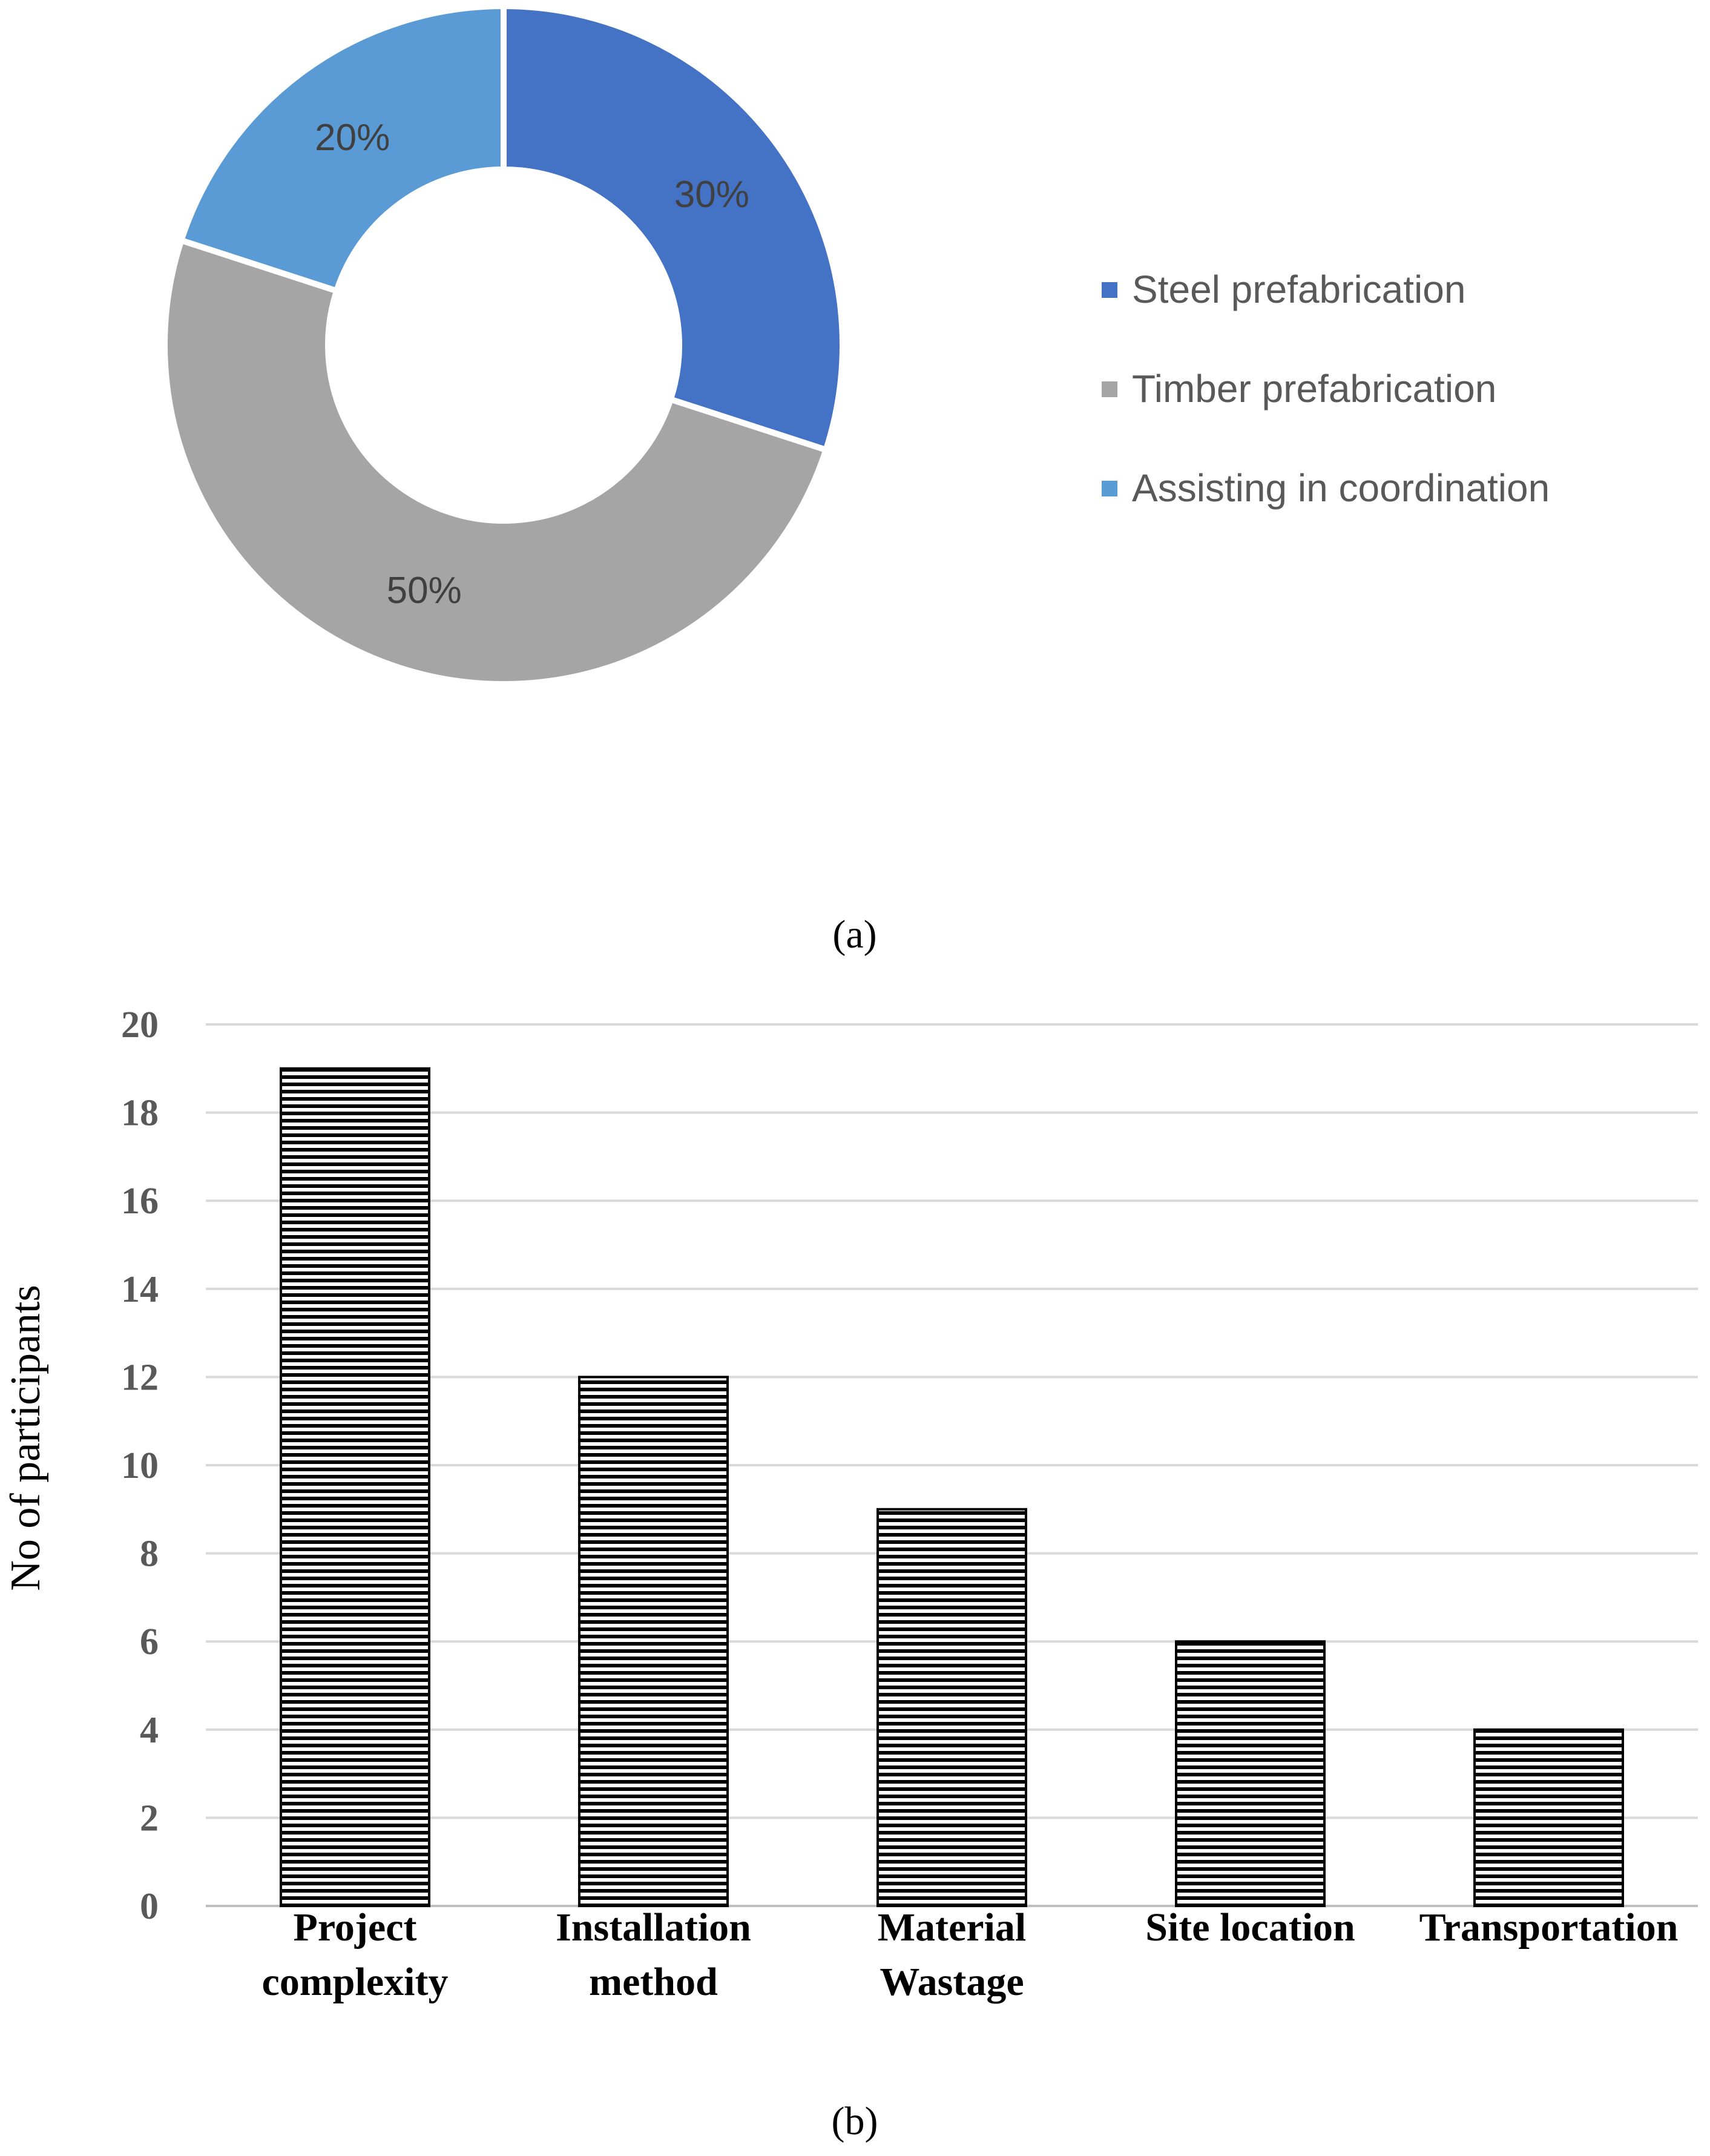 This screenshot has height=2156, width=1710. I want to click on donut-slices, so click(504, 344).